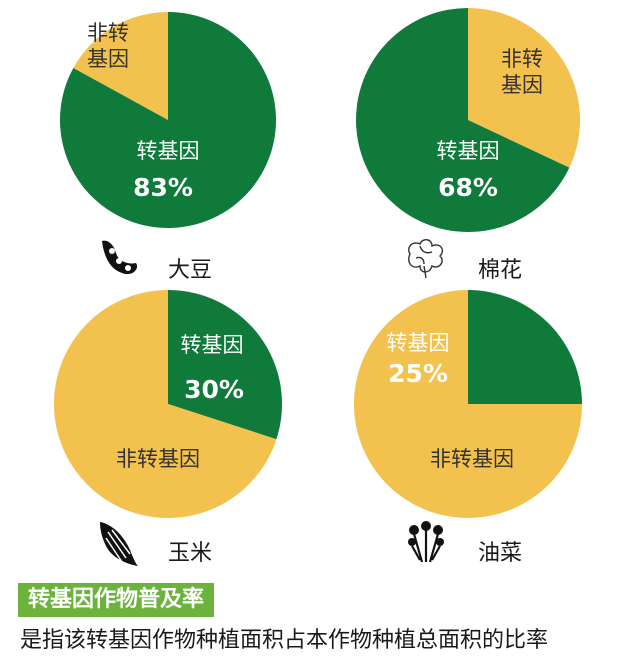 The width and height of the screenshot is (640, 664). I want to click on pie-slice-soybean-gm, so click(168, 120).